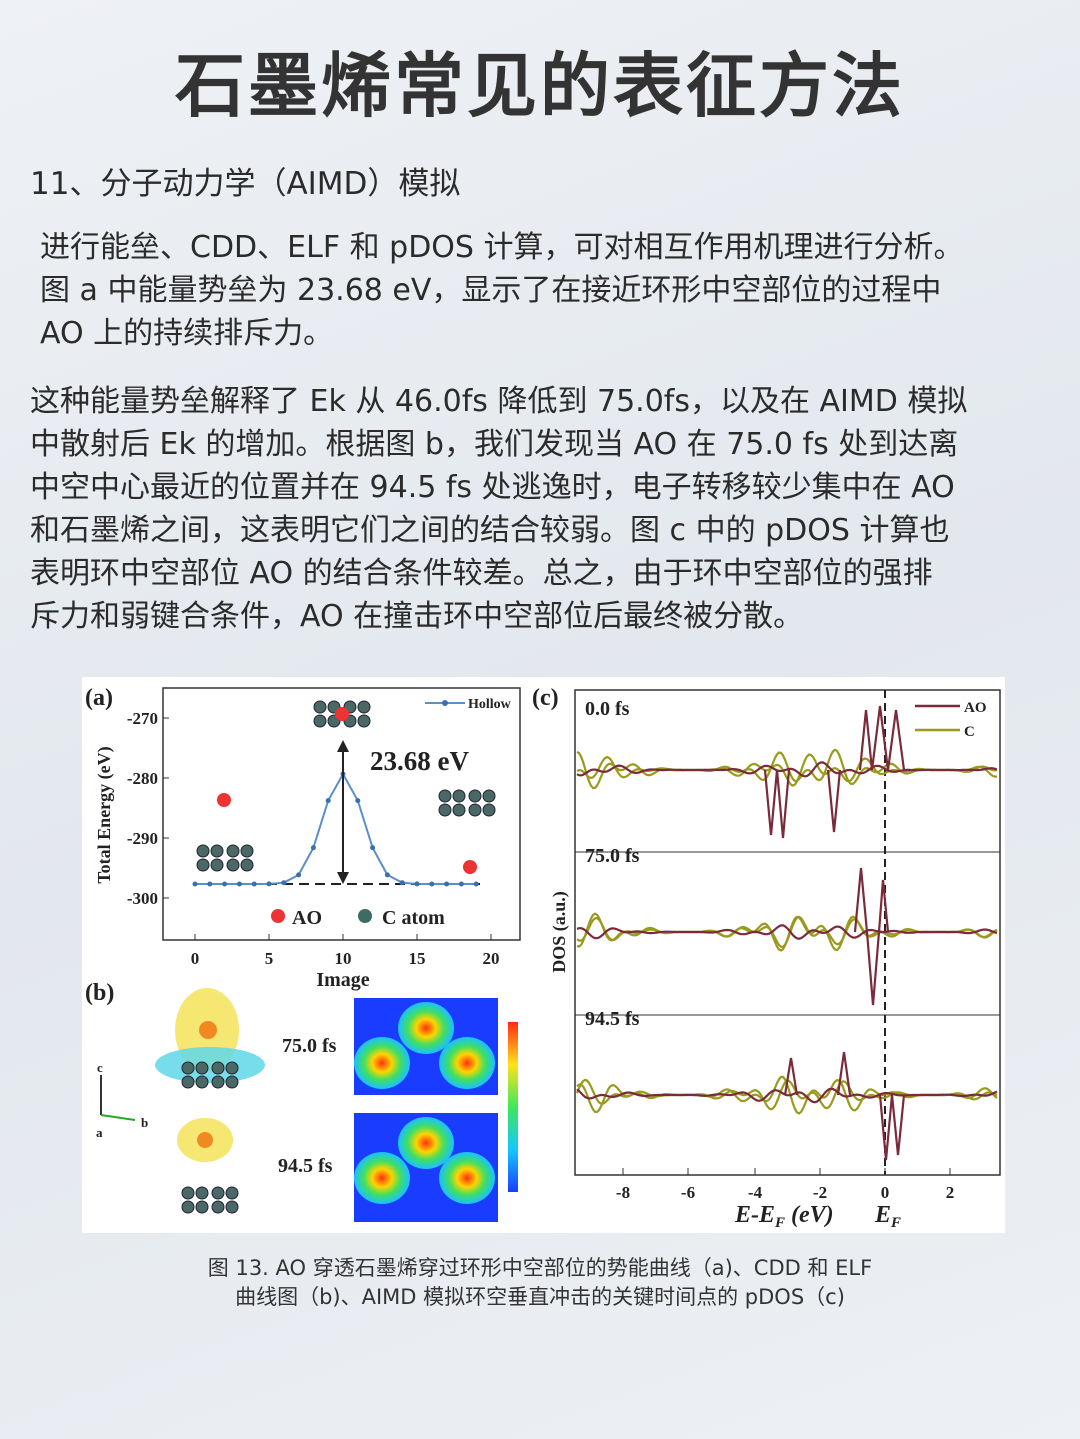 Image resolution: width=1080 pixels, height=1439 pixels. Describe the element at coordinates (559, 932) in the screenshot. I see `figure-text: DOS (a.u.)` at that location.